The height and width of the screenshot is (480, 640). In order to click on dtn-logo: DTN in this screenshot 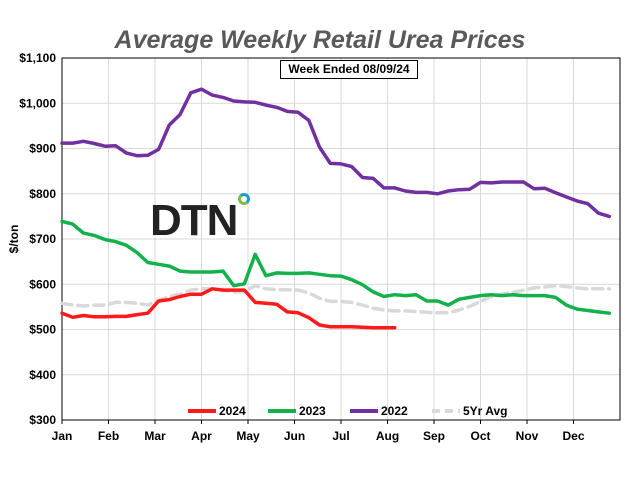, I will do `click(194, 220)`.